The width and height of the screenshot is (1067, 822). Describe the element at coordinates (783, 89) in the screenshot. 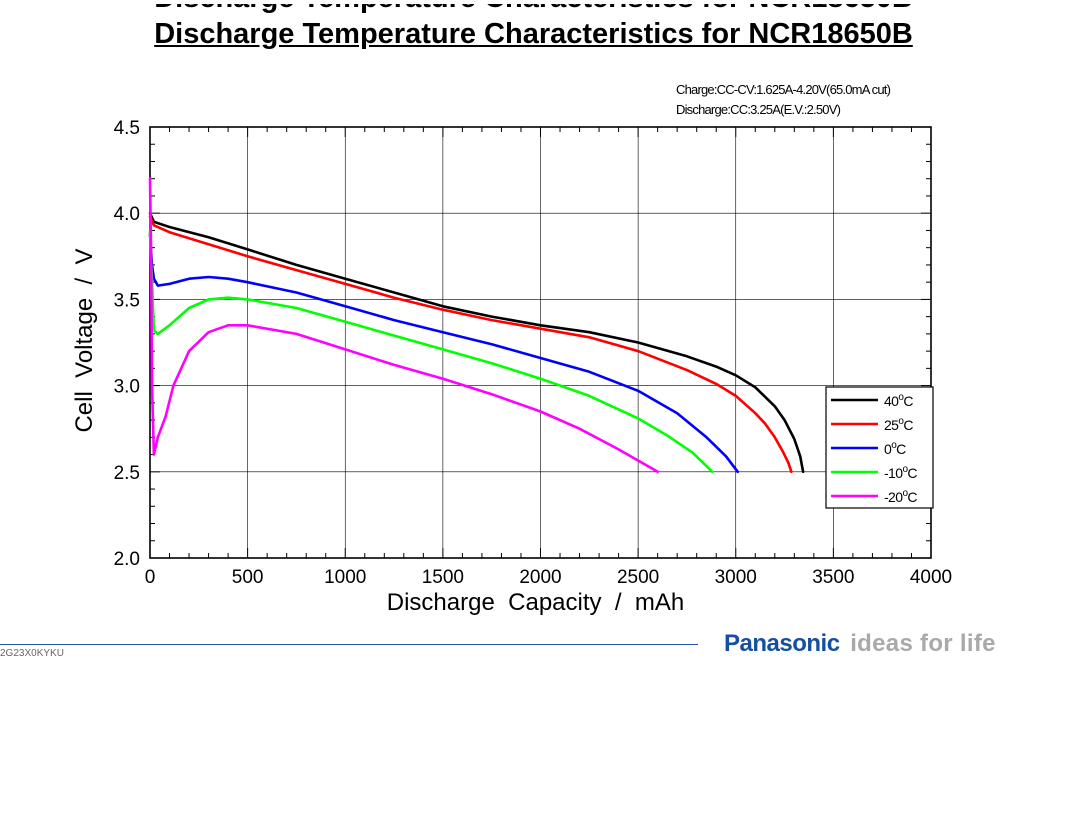

I see `charge-condition: Charge:CC-CV:1.625A-4.20V(65.0mA cut)` at that location.